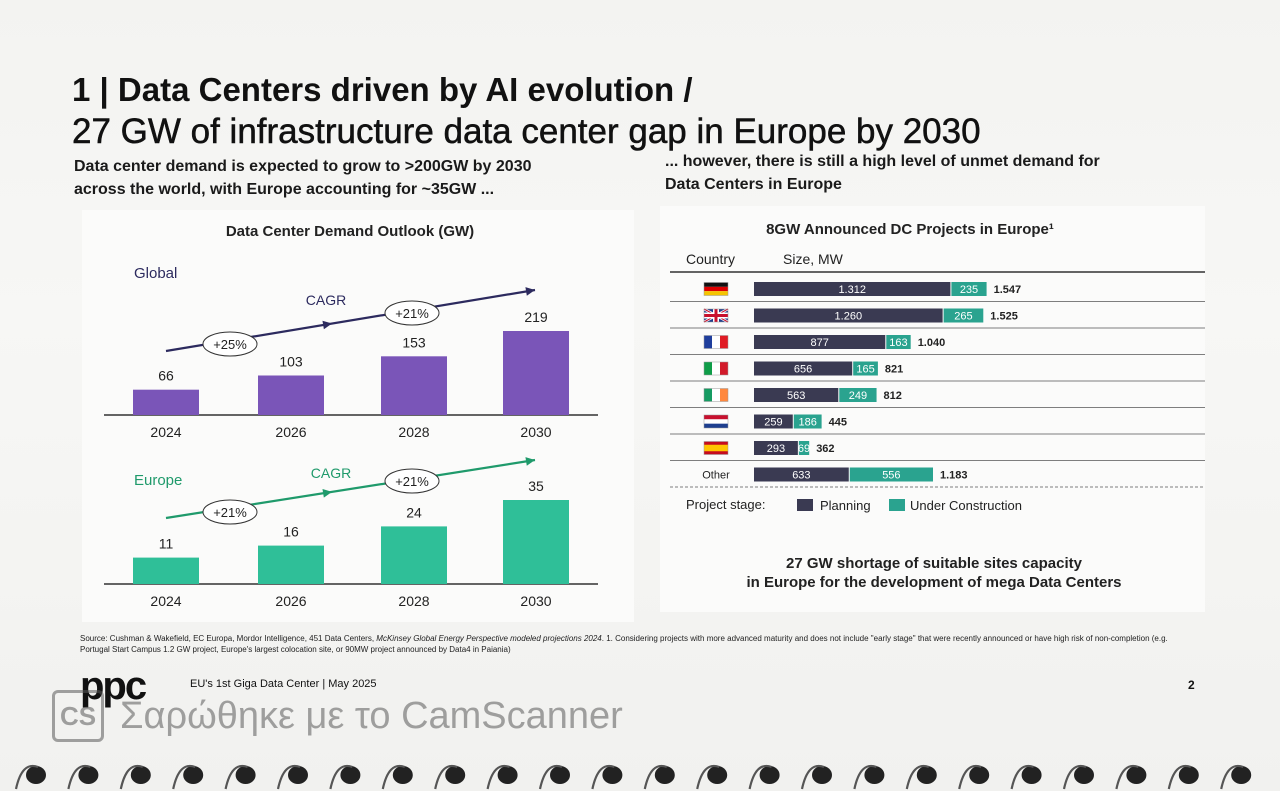  I want to click on bar-europe-2024, so click(166, 570).